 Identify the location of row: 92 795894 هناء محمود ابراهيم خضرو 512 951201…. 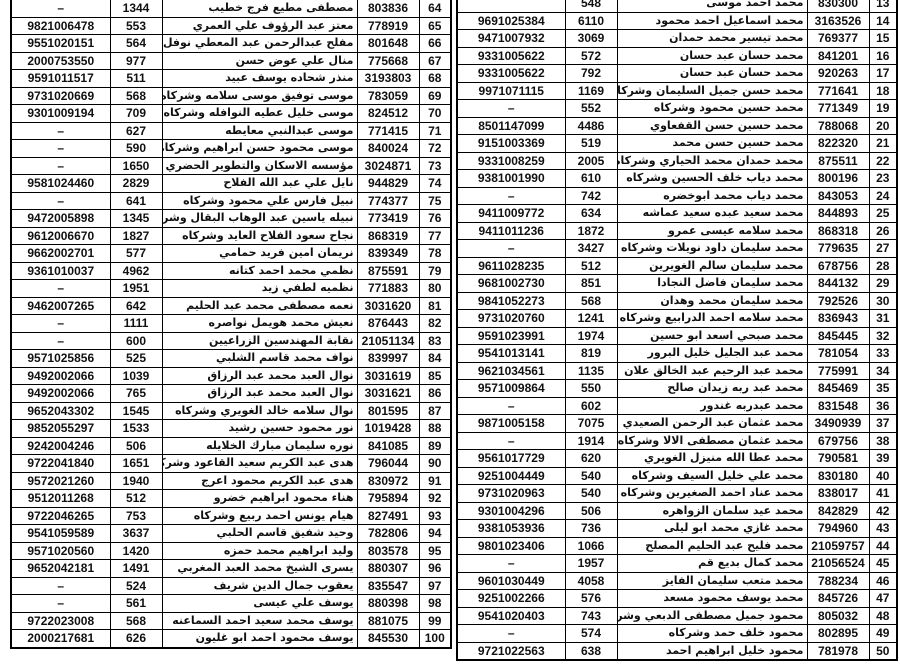
(231, 498).